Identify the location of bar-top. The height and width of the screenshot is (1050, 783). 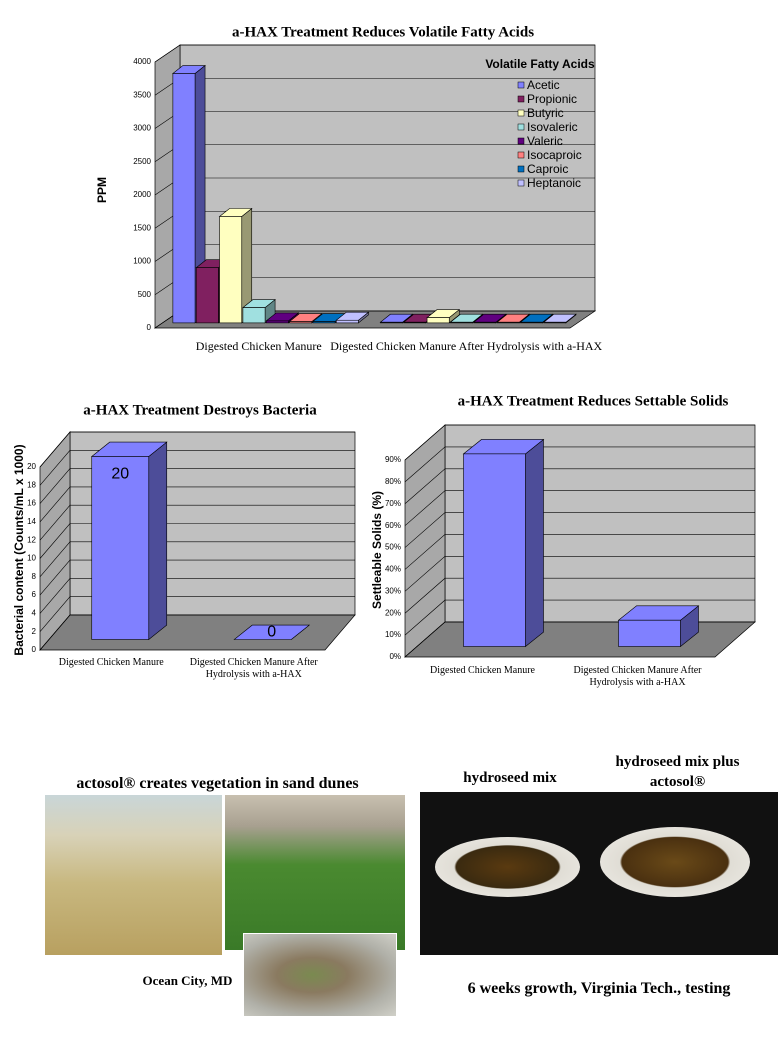
(272, 632).